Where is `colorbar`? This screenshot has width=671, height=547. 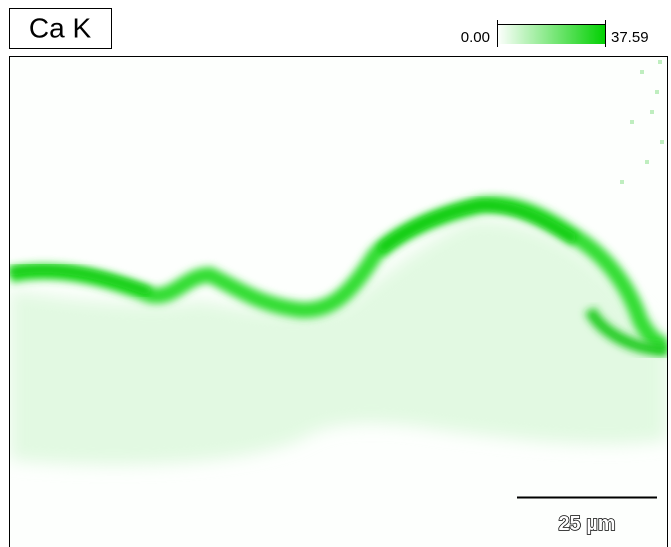 colorbar is located at coordinates (551, 34).